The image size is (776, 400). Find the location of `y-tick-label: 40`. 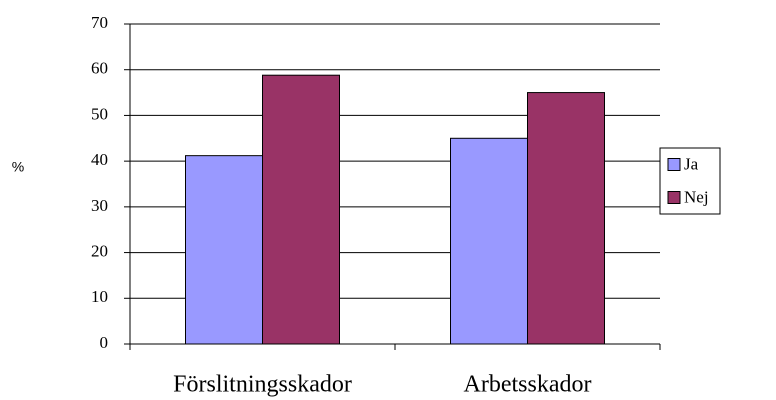

y-tick-label: 40 is located at coordinates (99, 159).